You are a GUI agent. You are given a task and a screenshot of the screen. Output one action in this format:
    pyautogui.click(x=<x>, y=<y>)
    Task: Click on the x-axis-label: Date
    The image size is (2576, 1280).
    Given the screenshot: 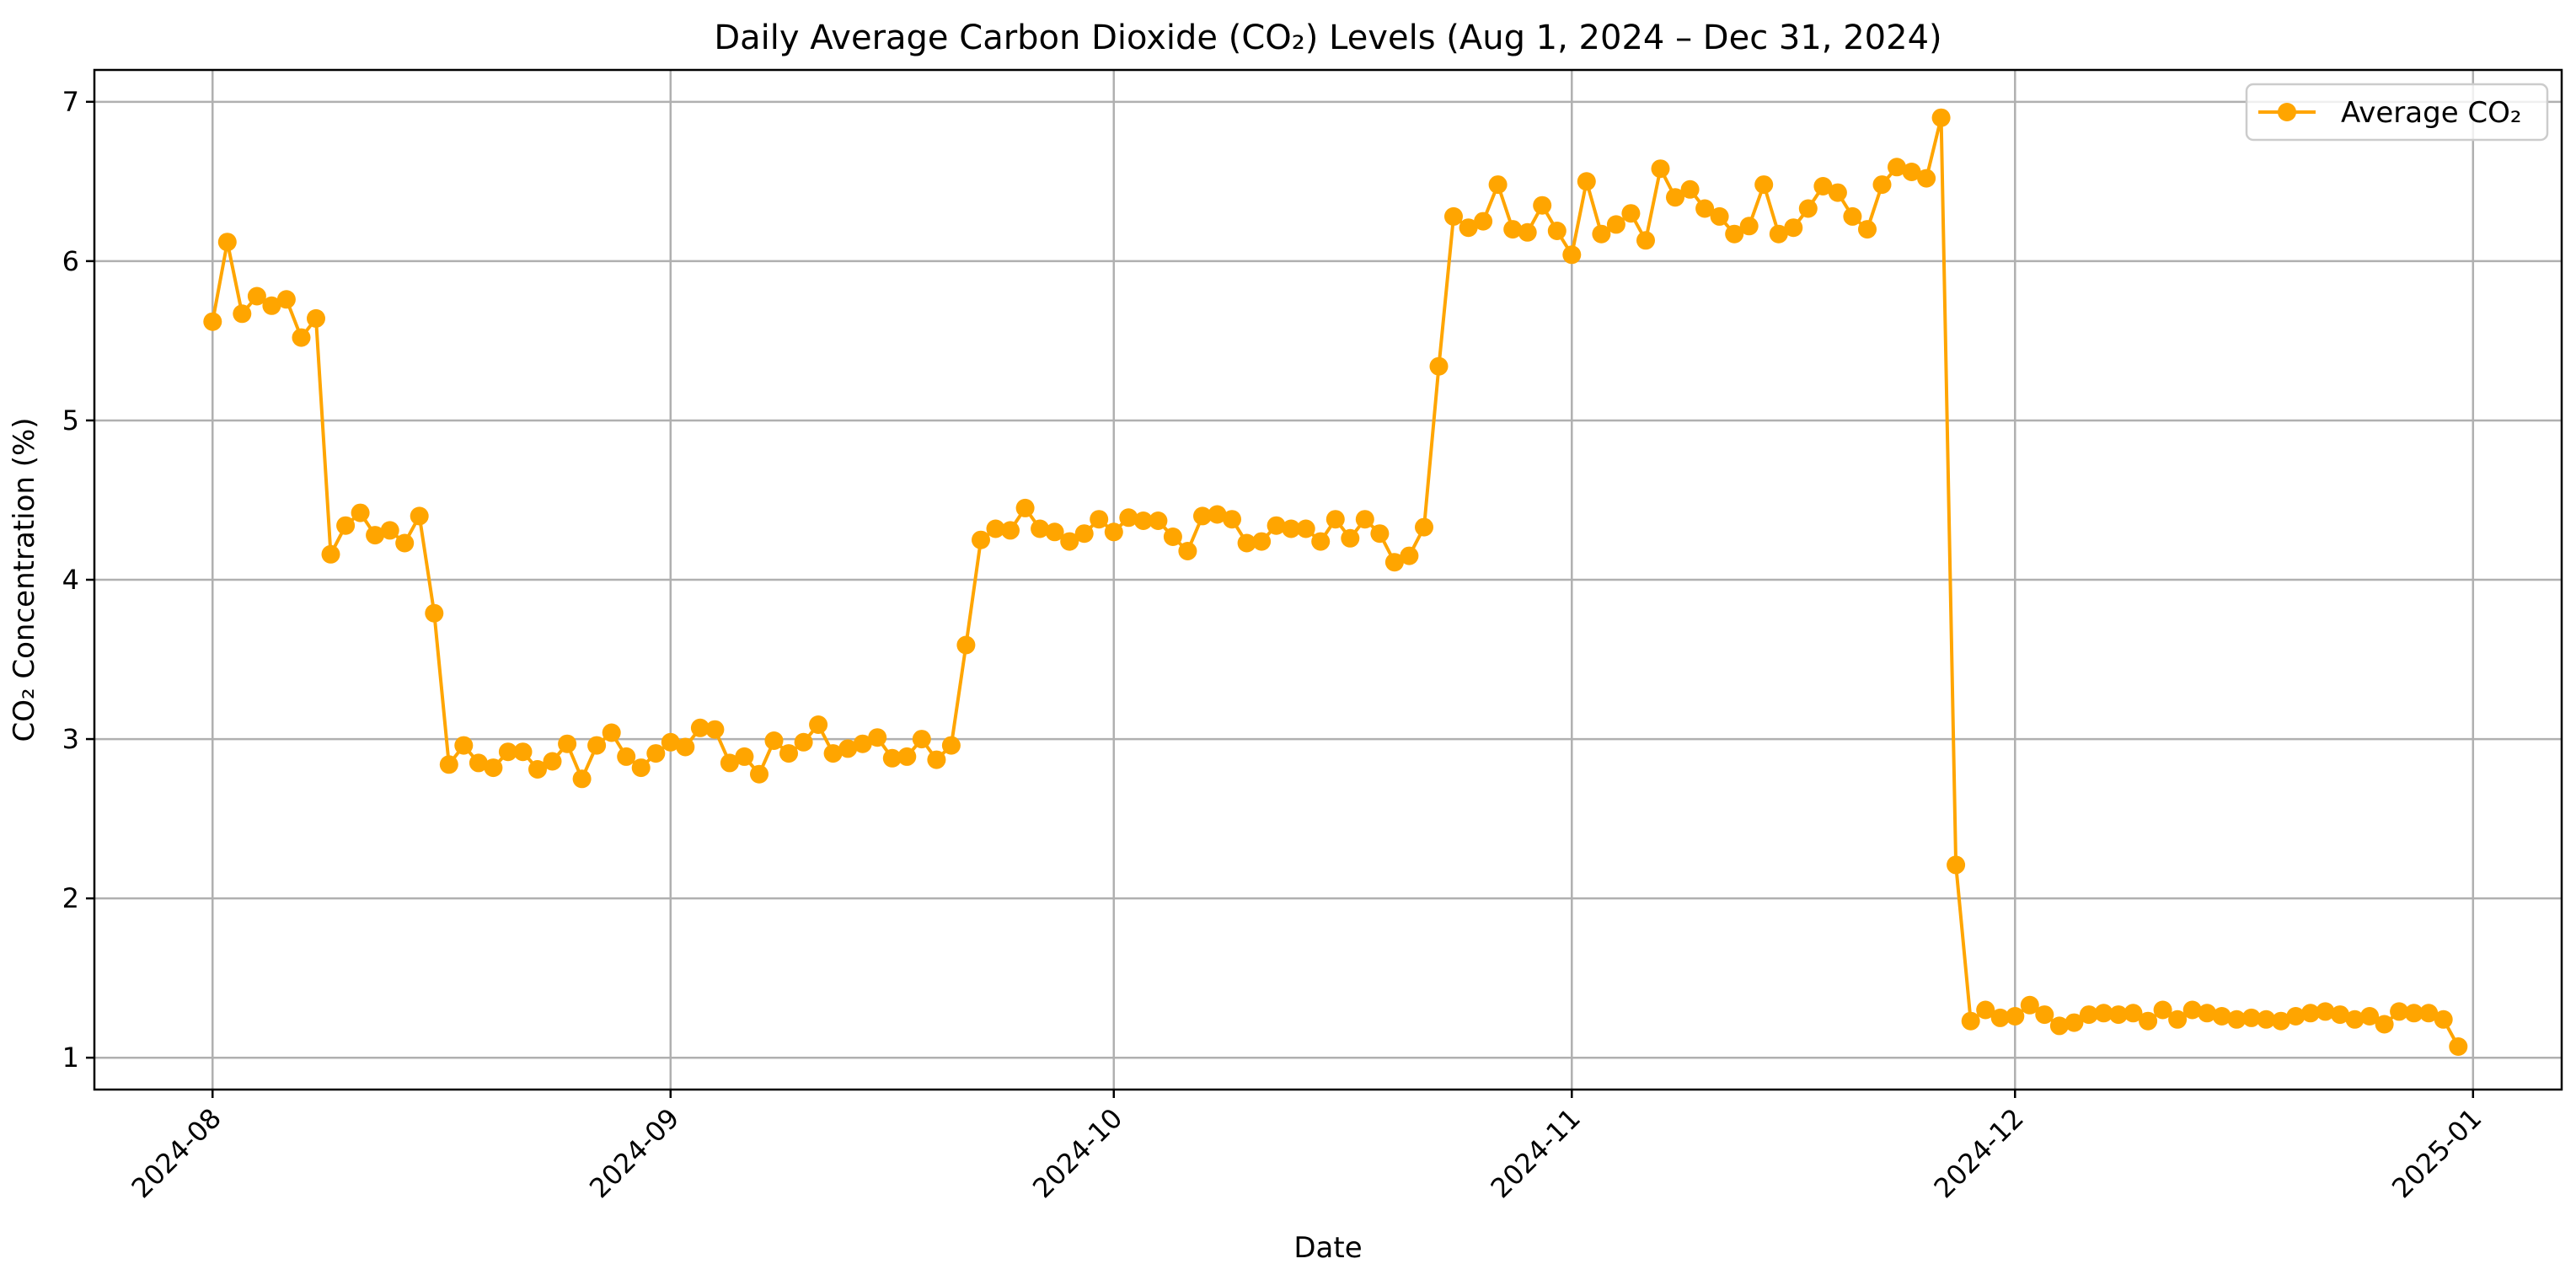 What is the action you would take?
    pyautogui.click(x=1327, y=1248)
    